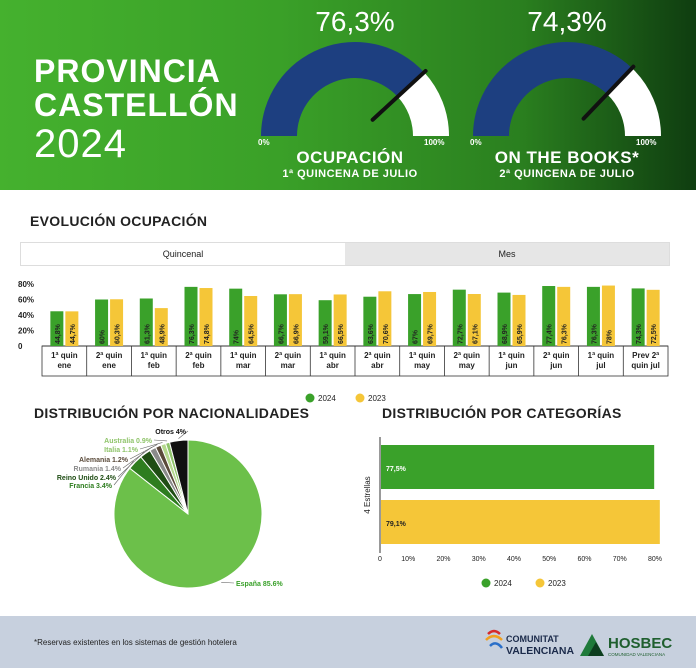 This screenshot has height=668, width=696. Describe the element at coordinates (503, 583) in the screenshot. I see `cat-legend-label: 2024` at that location.